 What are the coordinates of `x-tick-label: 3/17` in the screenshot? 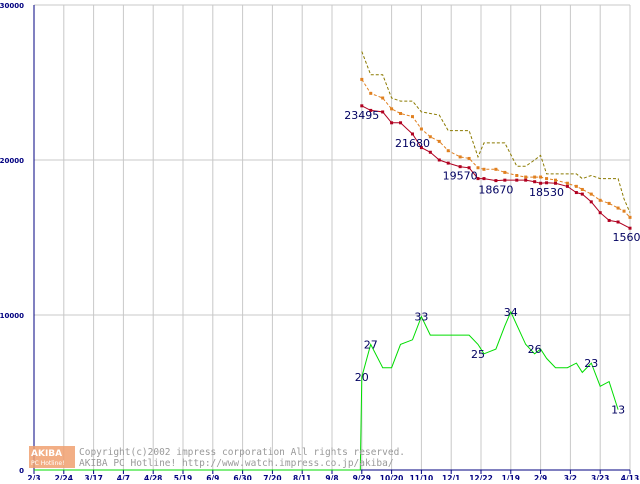 It's located at (93, 477).